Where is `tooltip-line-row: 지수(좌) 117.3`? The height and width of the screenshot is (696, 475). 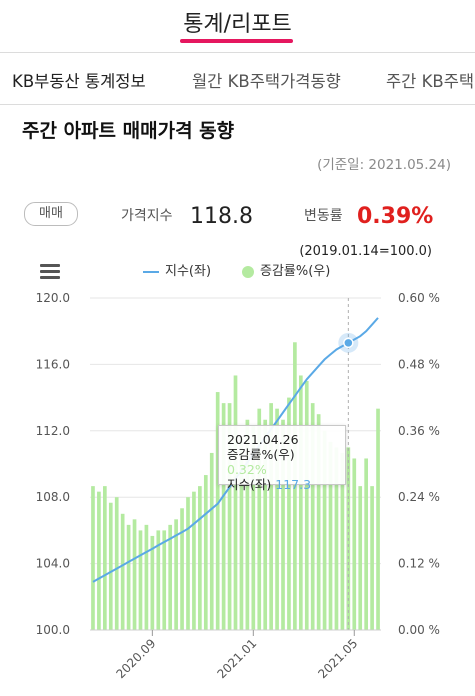 tooltip-line-row: 지수(좌) 117.3 is located at coordinates (269, 484).